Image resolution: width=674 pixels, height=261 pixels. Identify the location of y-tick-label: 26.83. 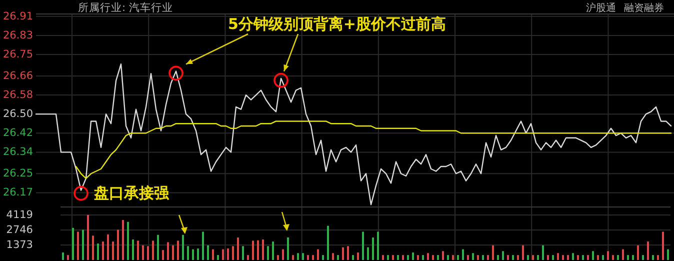
(17, 35).